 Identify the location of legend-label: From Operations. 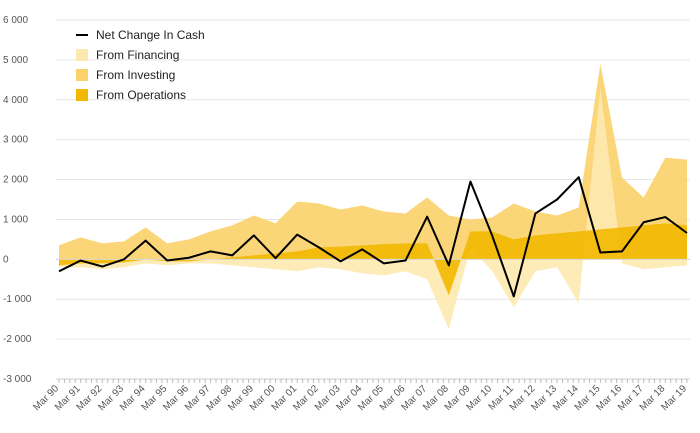
(141, 95).